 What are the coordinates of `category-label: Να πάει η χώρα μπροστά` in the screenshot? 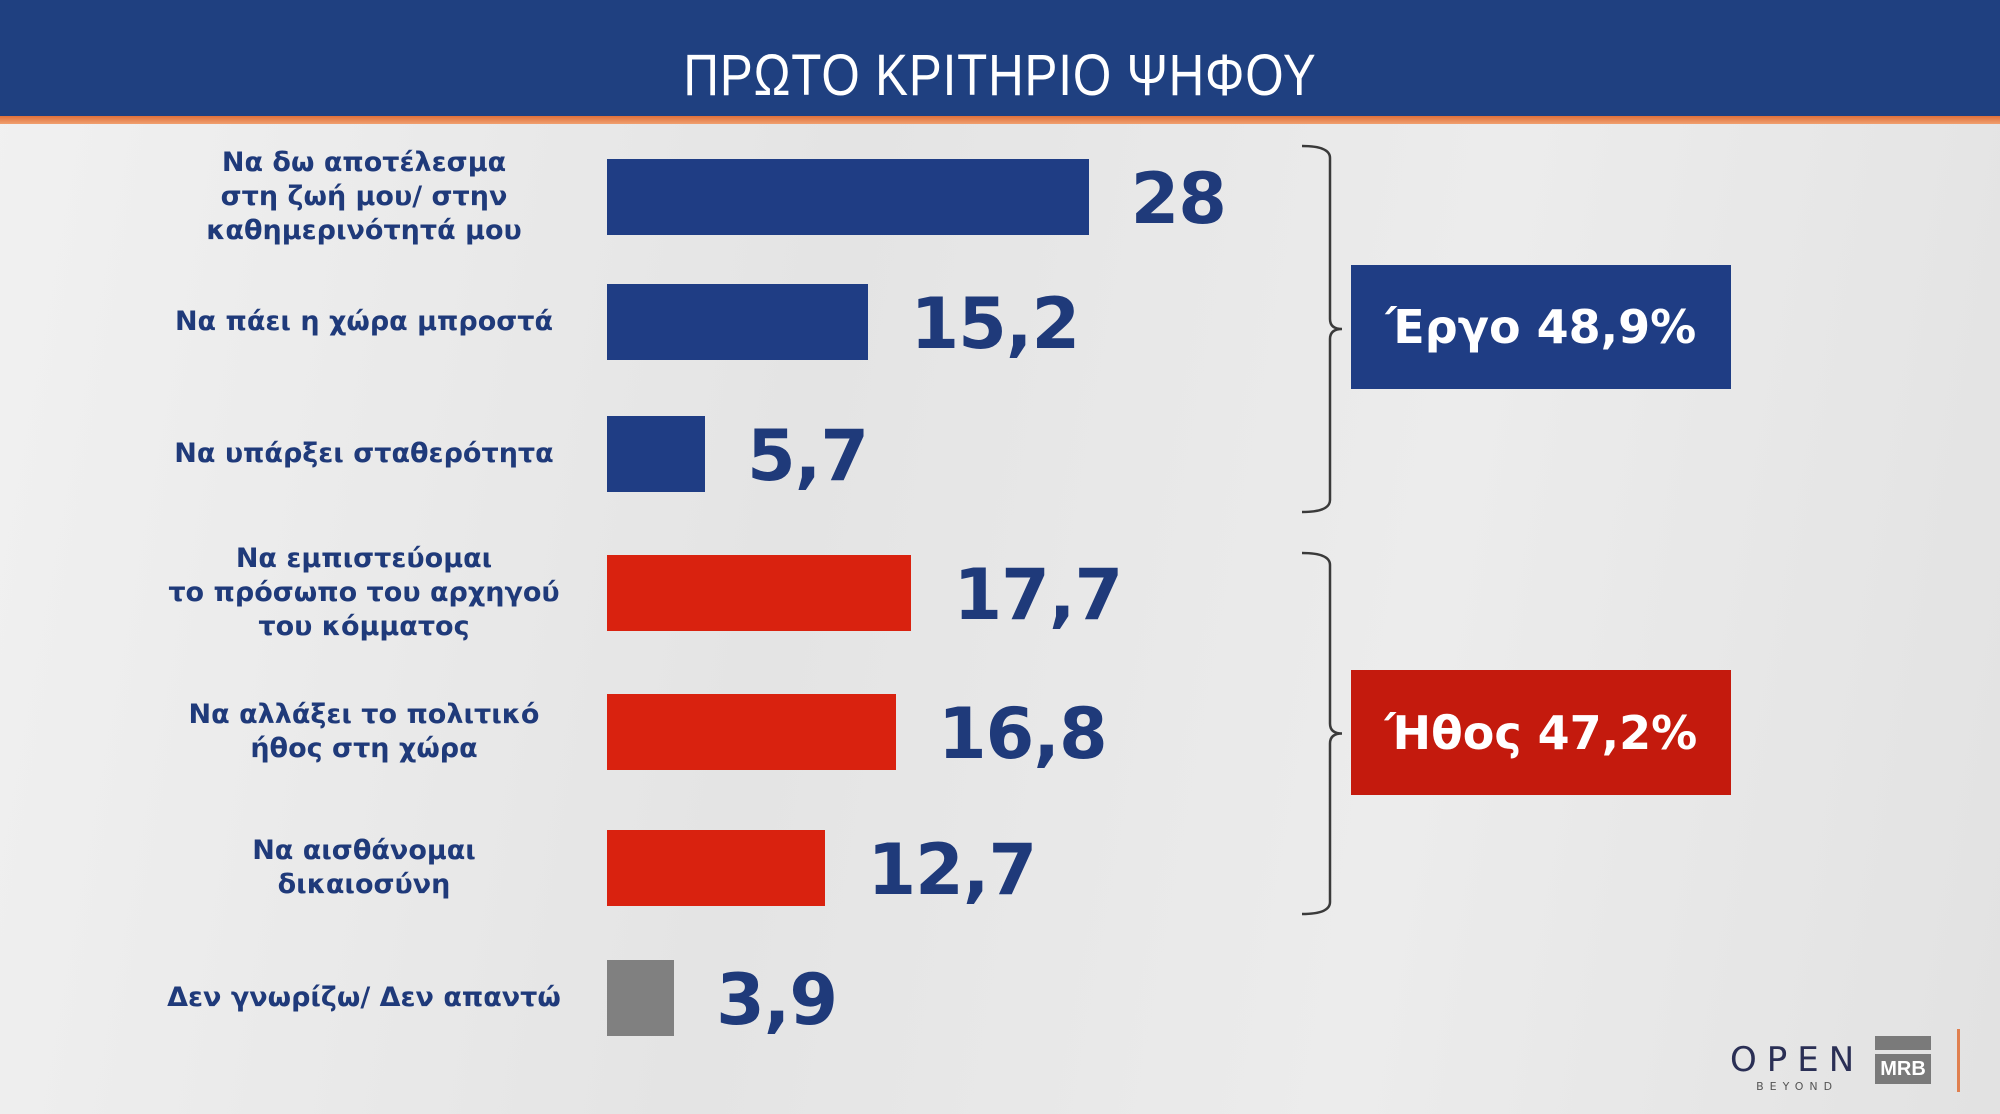 It's located at (364, 321).